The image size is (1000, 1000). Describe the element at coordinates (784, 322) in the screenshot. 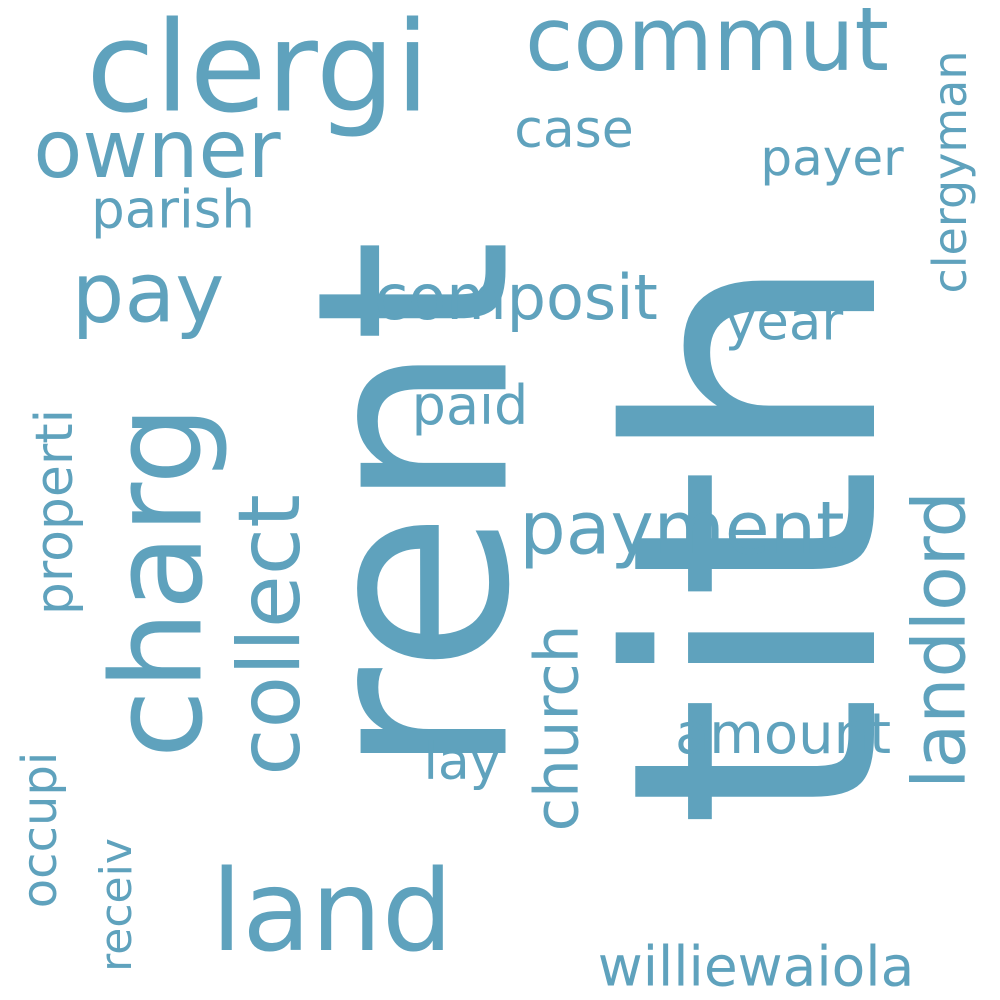

I see `word-year: year` at that location.